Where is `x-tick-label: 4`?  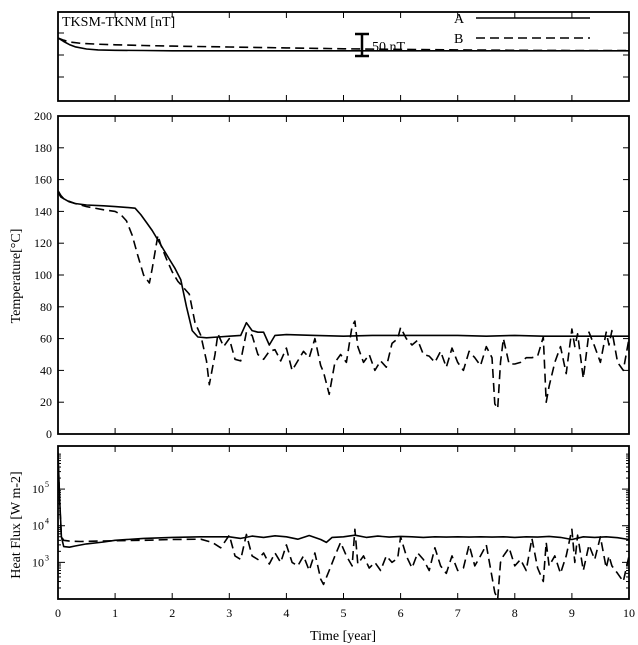 x-tick-label: 4 is located at coordinates (286, 613).